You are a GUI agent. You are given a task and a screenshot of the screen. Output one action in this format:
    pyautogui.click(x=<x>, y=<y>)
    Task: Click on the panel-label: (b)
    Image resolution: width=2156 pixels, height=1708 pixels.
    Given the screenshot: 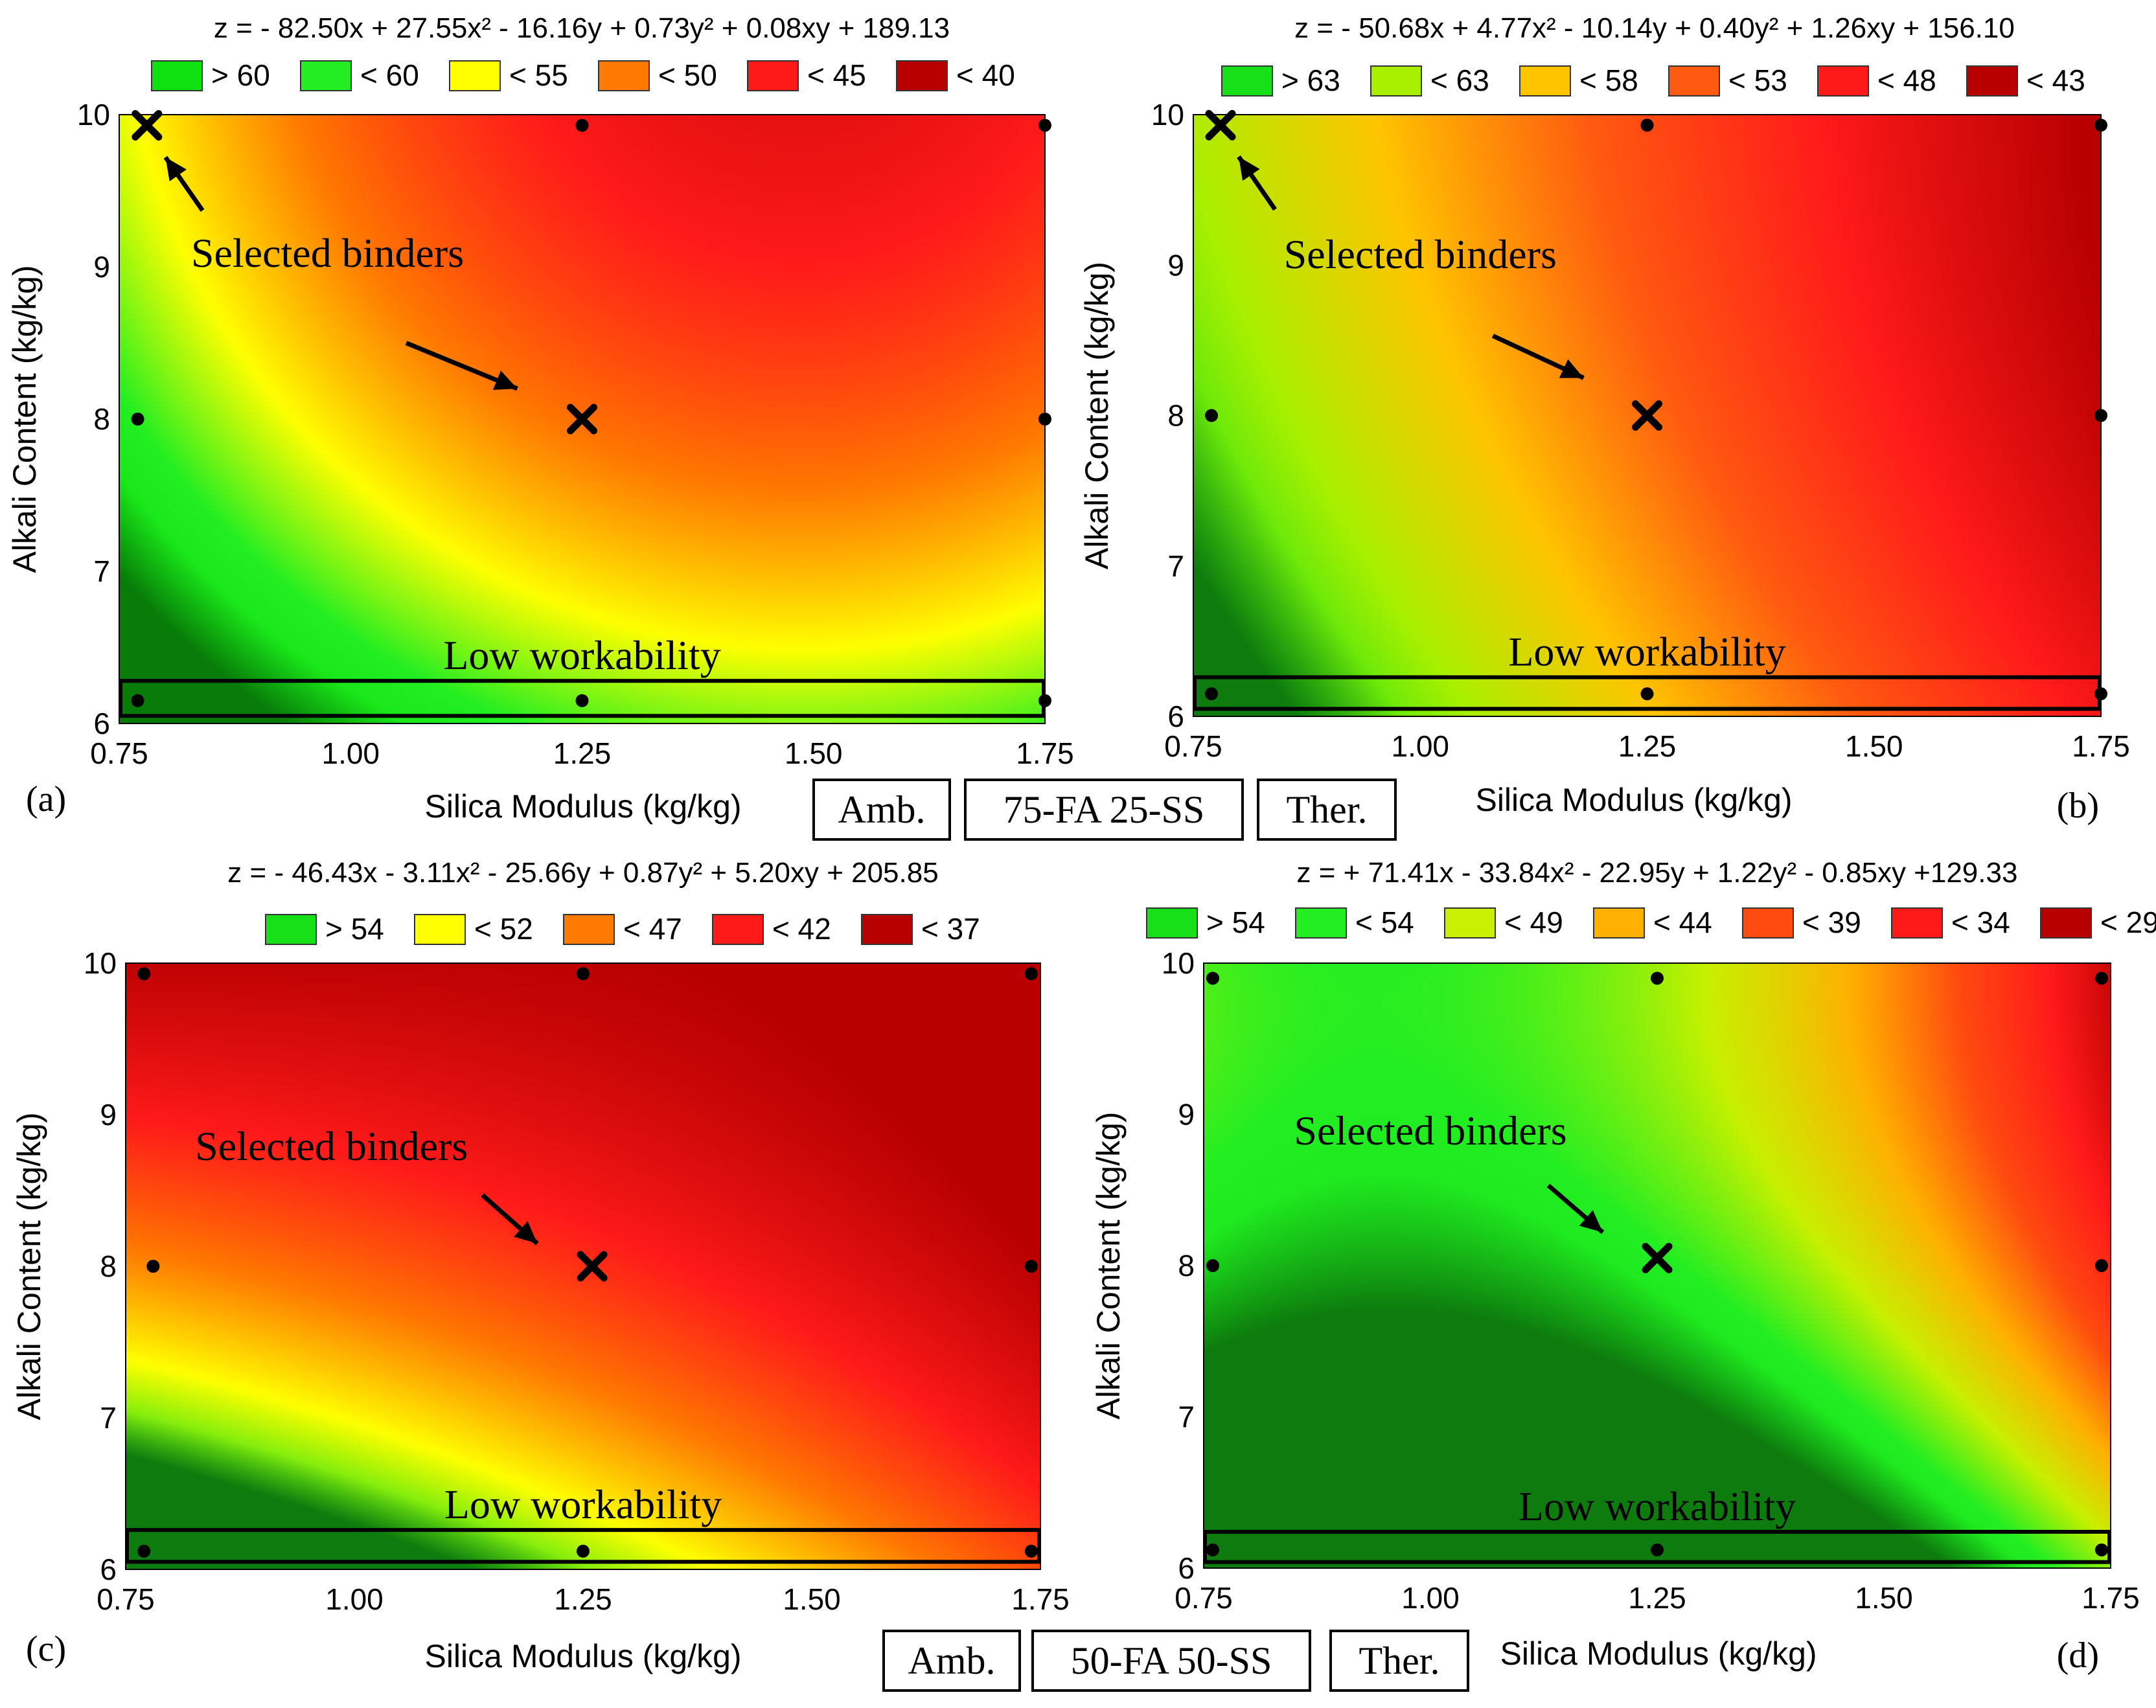 What is the action you would take?
    pyautogui.click(x=2078, y=806)
    